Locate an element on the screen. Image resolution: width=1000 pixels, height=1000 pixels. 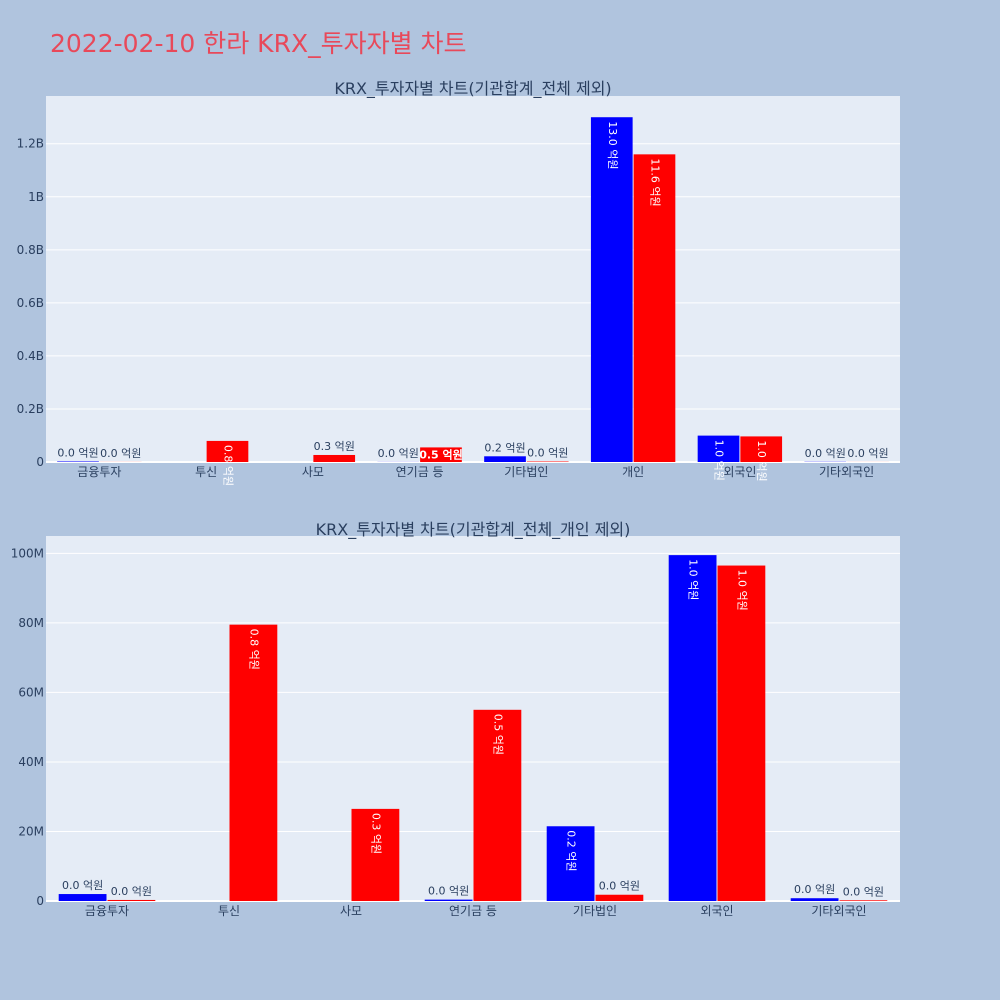
bar-label: 13.0 억원 is located at coordinates (612, 145).